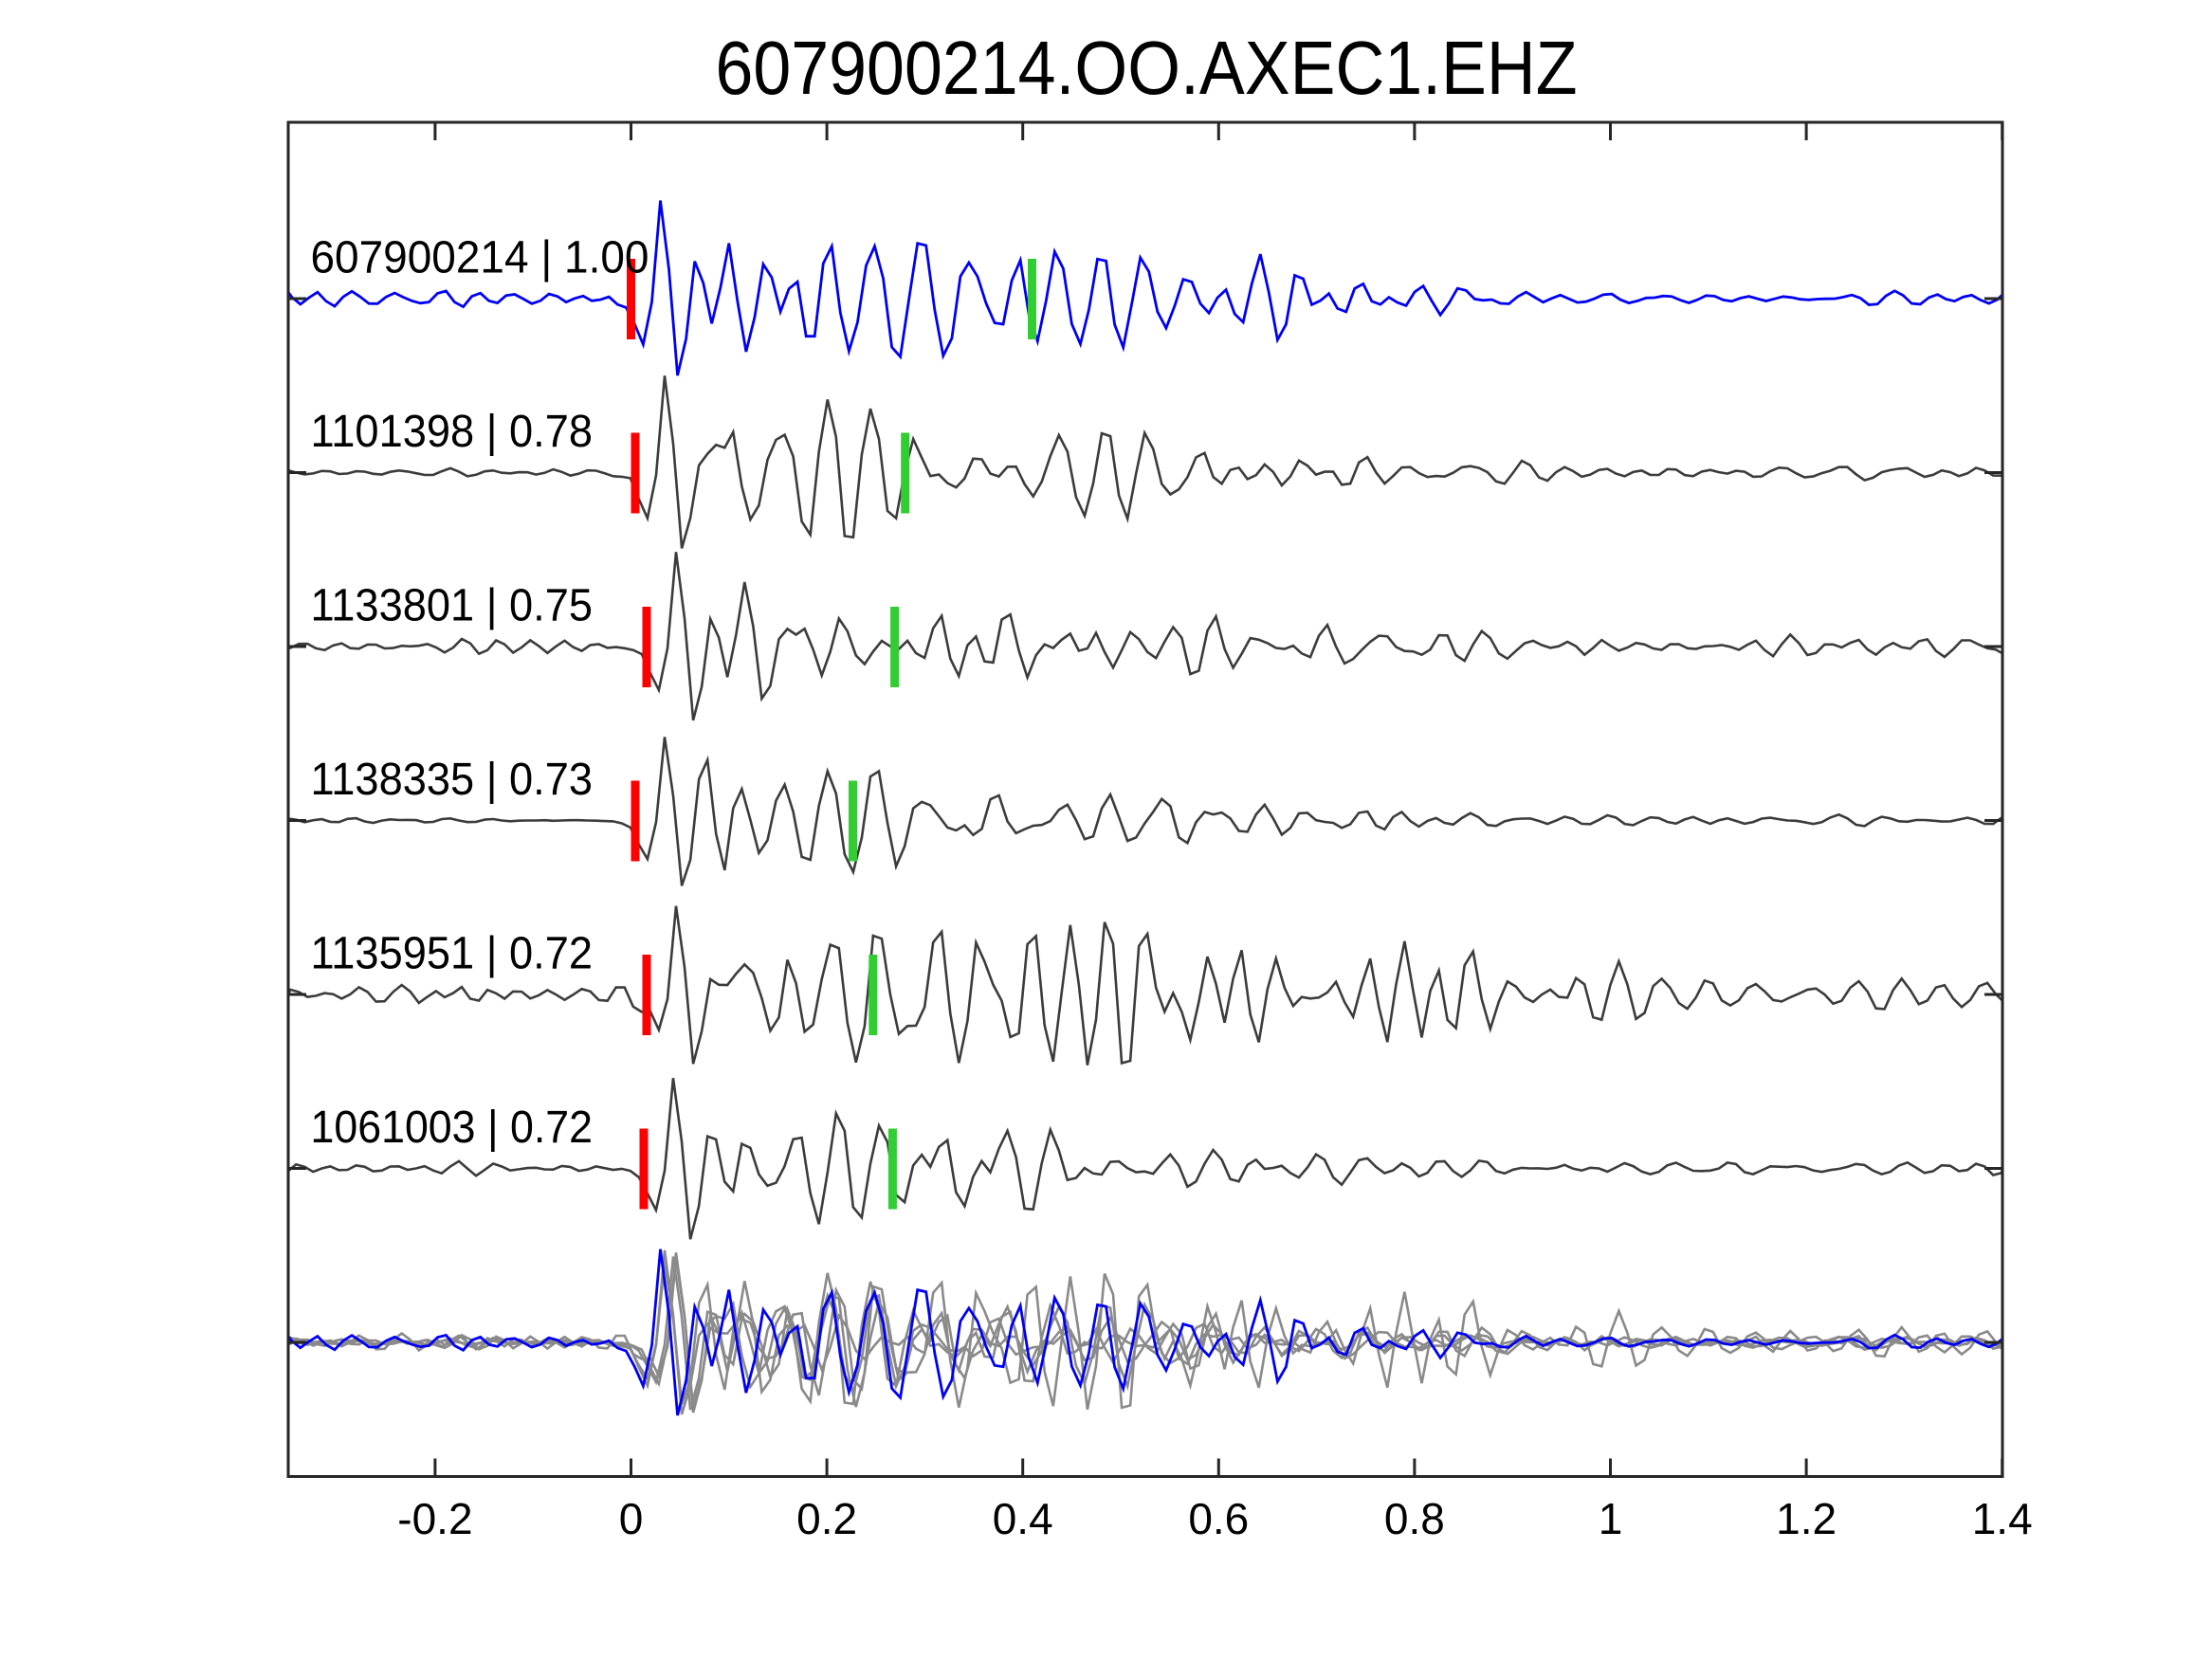 The width and height of the screenshot is (2212, 1659). What do you see at coordinates (1147, 68) in the screenshot?
I see `svg-text: 607900214.OO.AXEC1.EHZ` at bounding box center [1147, 68].